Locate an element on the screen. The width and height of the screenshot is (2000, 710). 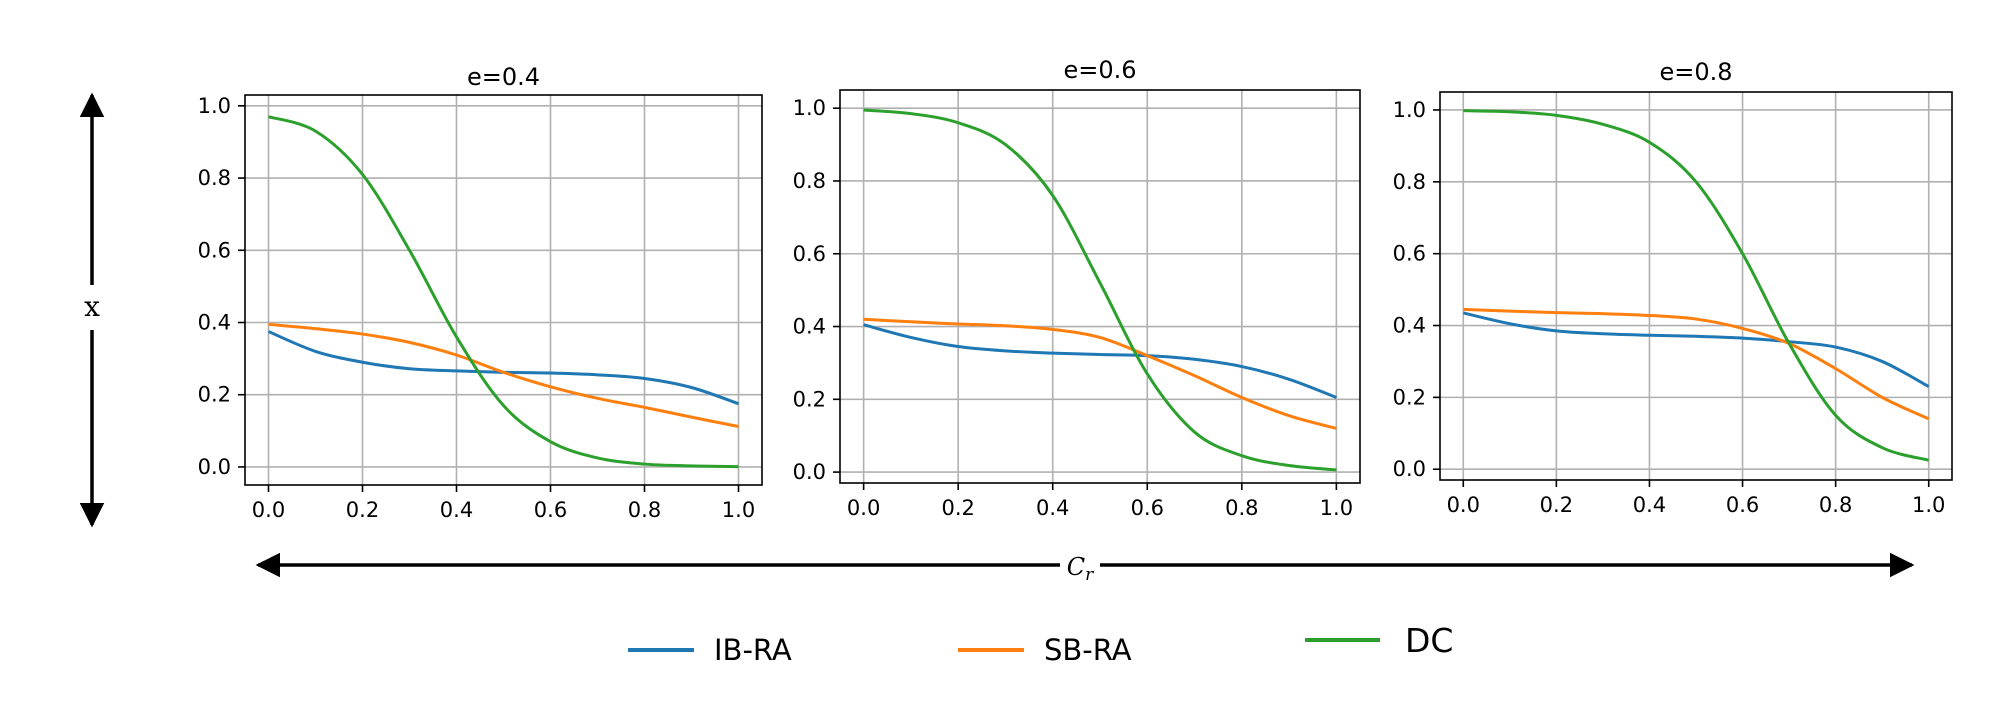
legend-item-sb-ra: SB-RA is located at coordinates (1045, 650).